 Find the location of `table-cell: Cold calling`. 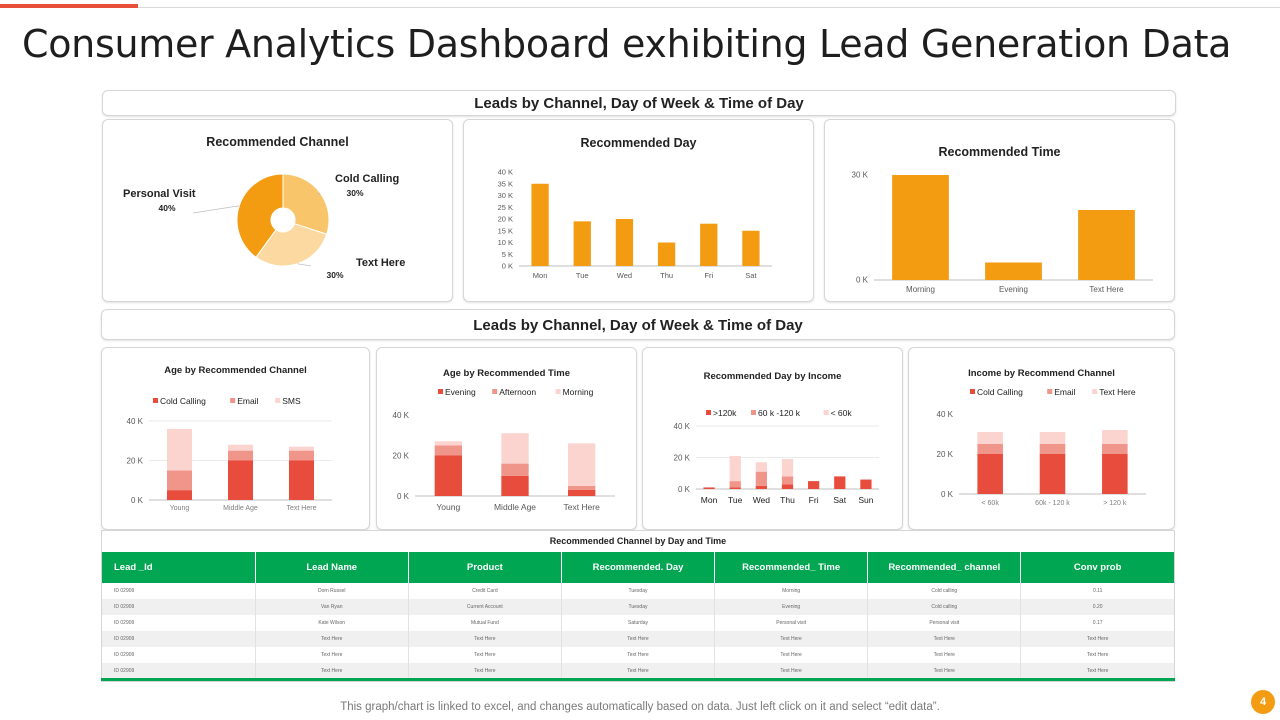

table-cell: Cold calling is located at coordinates (944, 591).